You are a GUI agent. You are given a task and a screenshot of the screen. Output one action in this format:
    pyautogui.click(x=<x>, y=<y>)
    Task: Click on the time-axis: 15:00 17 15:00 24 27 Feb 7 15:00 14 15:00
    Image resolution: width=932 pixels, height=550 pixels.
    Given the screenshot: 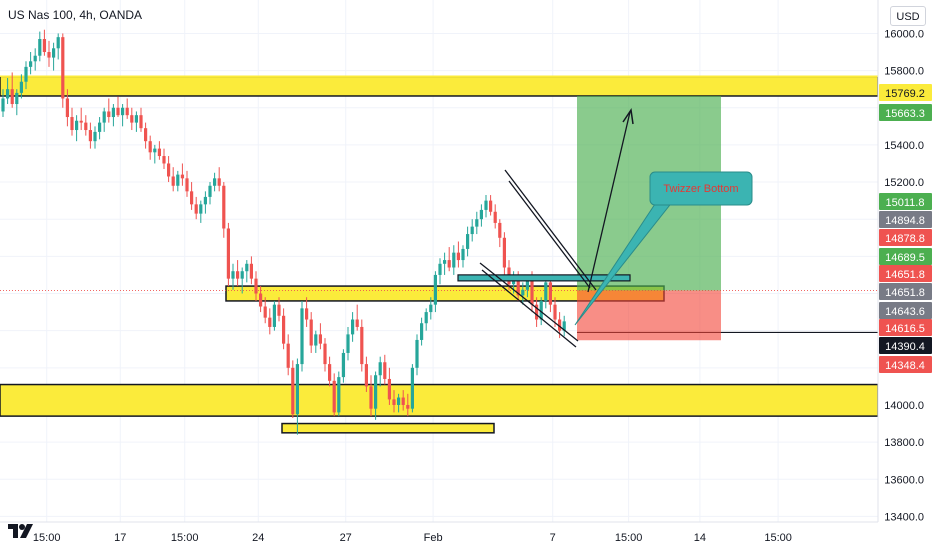 What is the action you would take?
    pyautogui.click(x=439, y=535)
    